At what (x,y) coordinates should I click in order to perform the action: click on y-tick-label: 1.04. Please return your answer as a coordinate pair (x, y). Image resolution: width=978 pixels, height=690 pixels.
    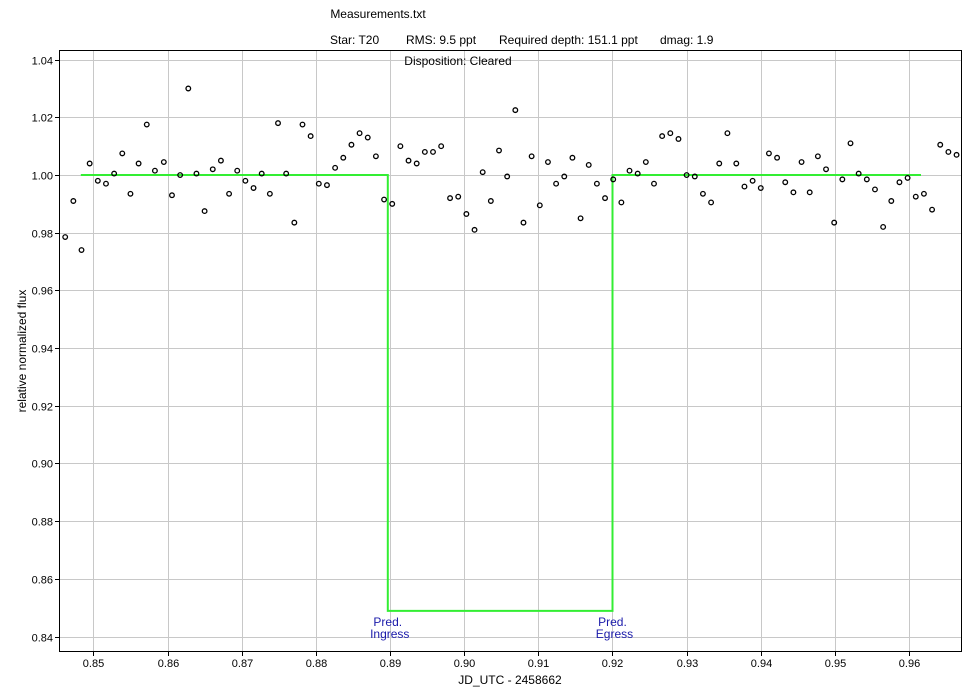
    Looking at the image, I should click on (42, 62).